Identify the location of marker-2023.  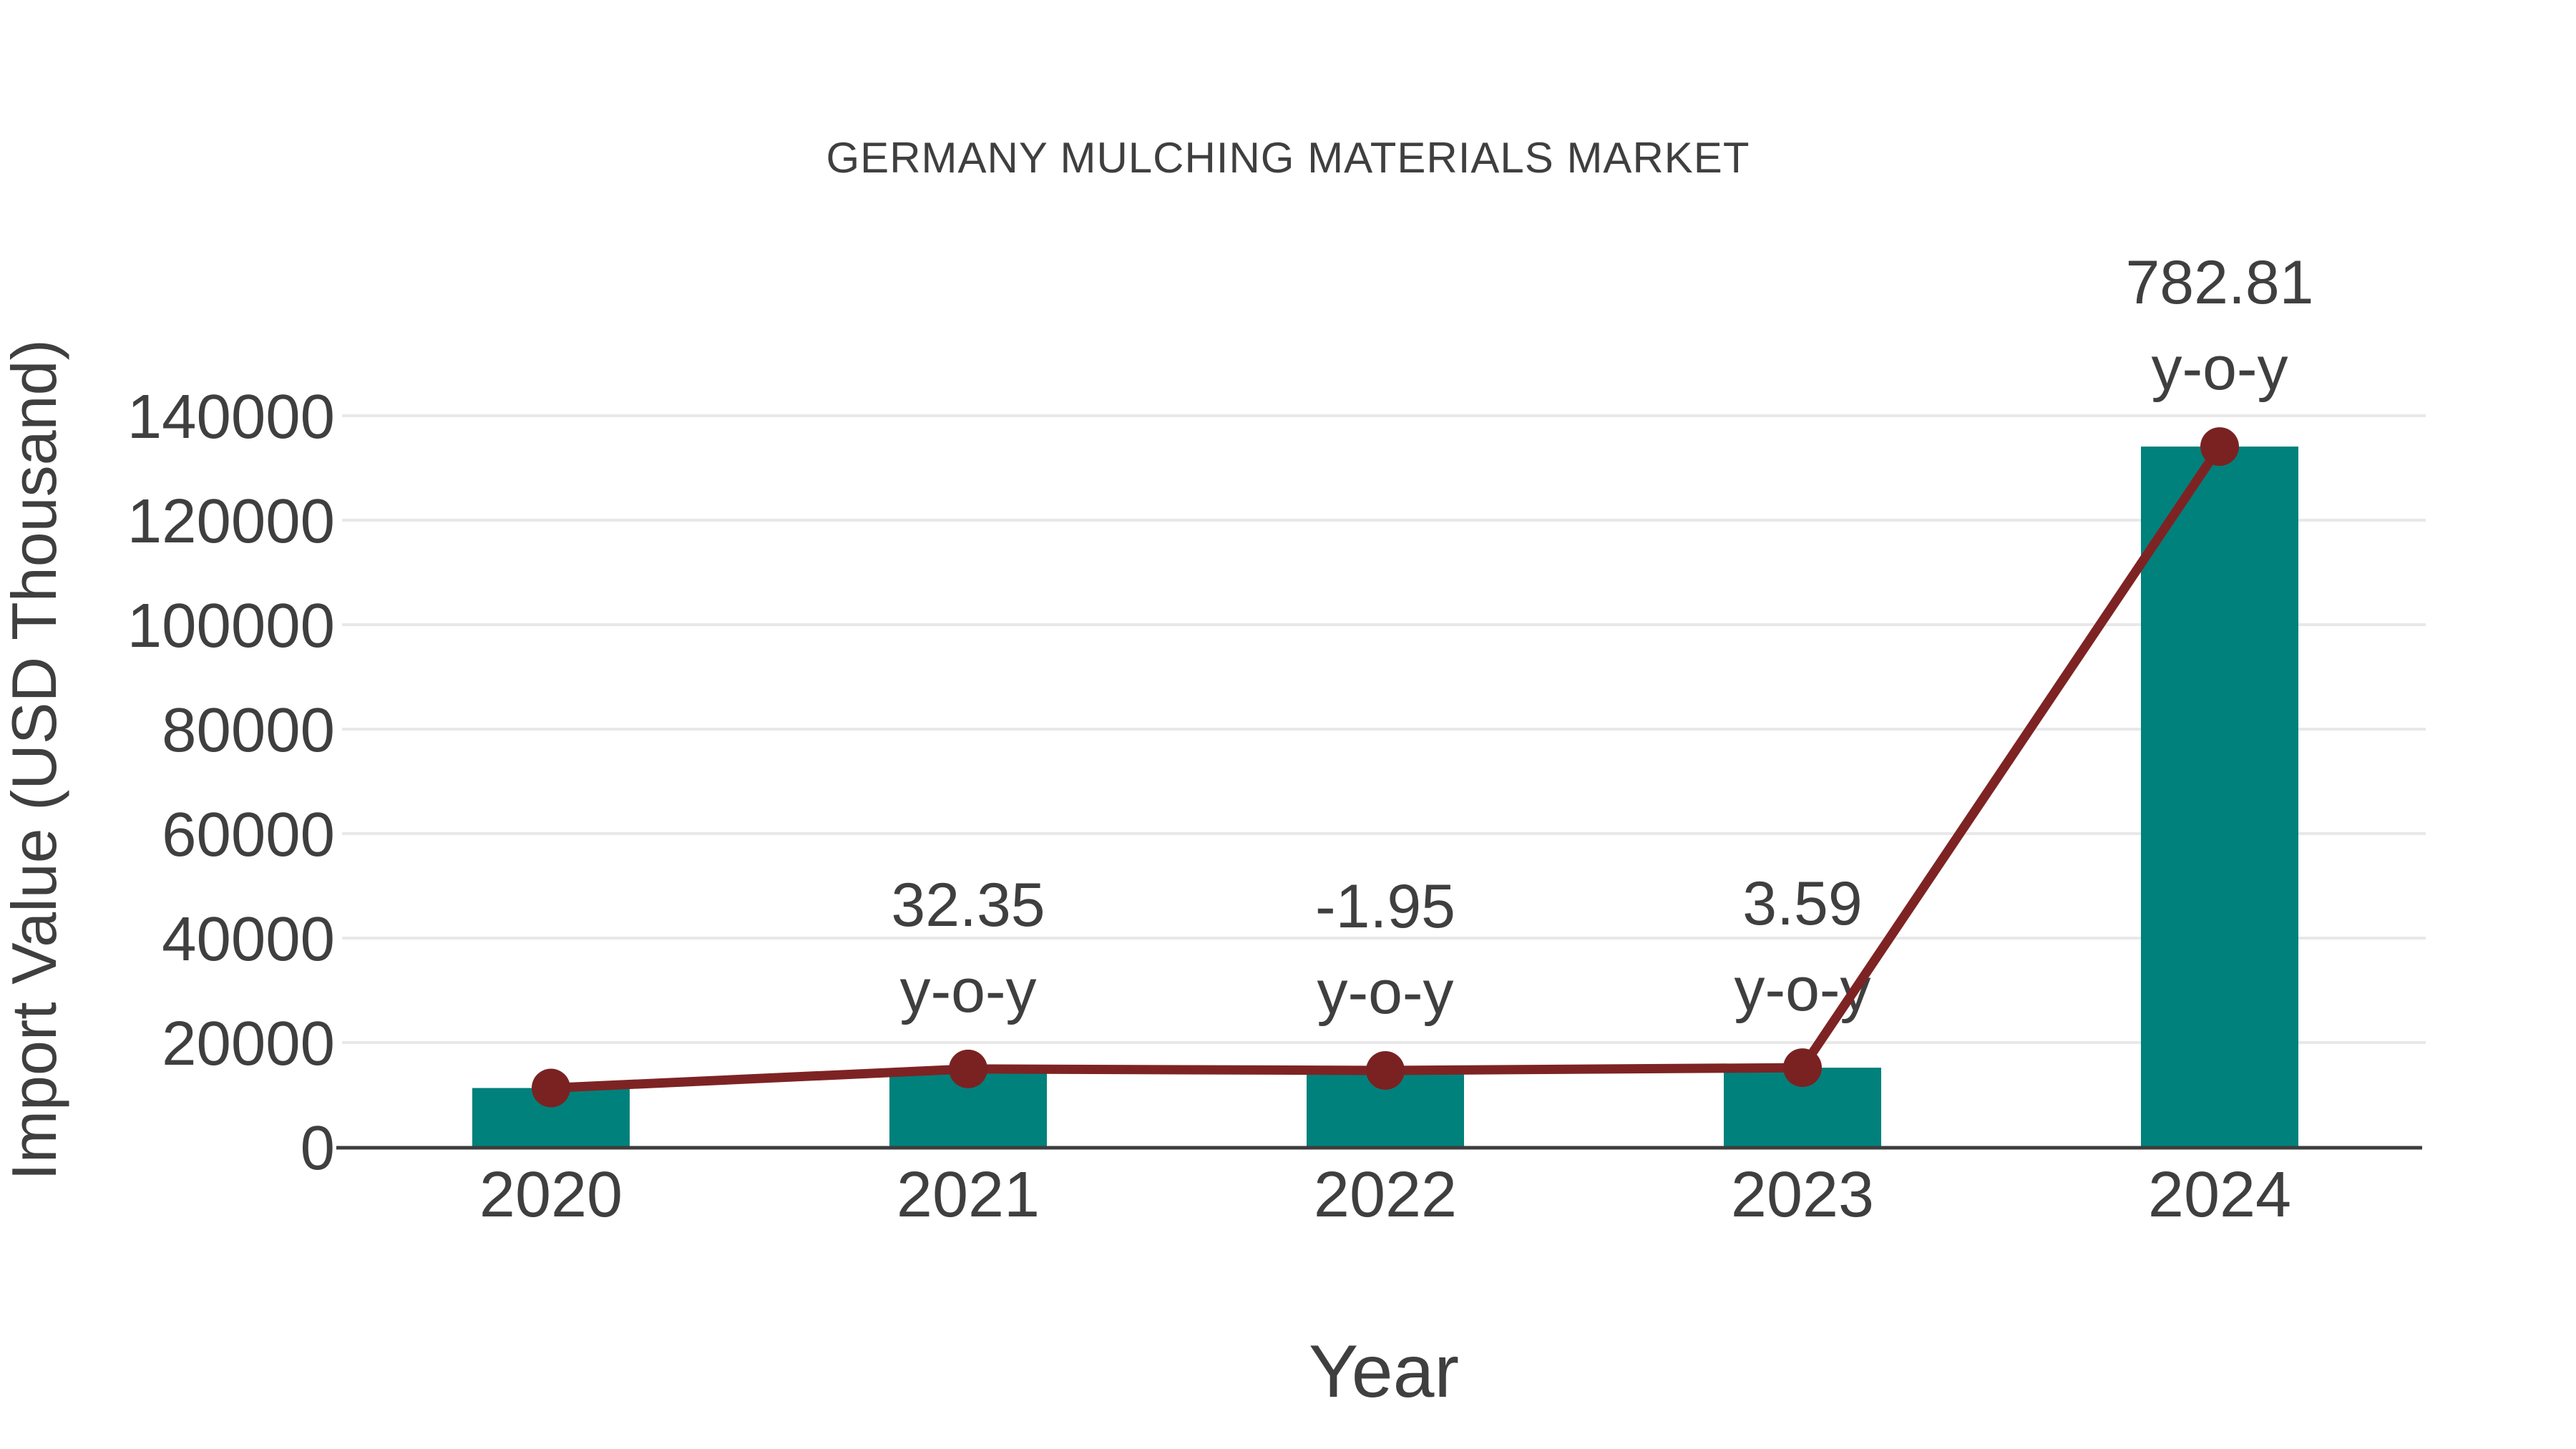
(1802, 1068).